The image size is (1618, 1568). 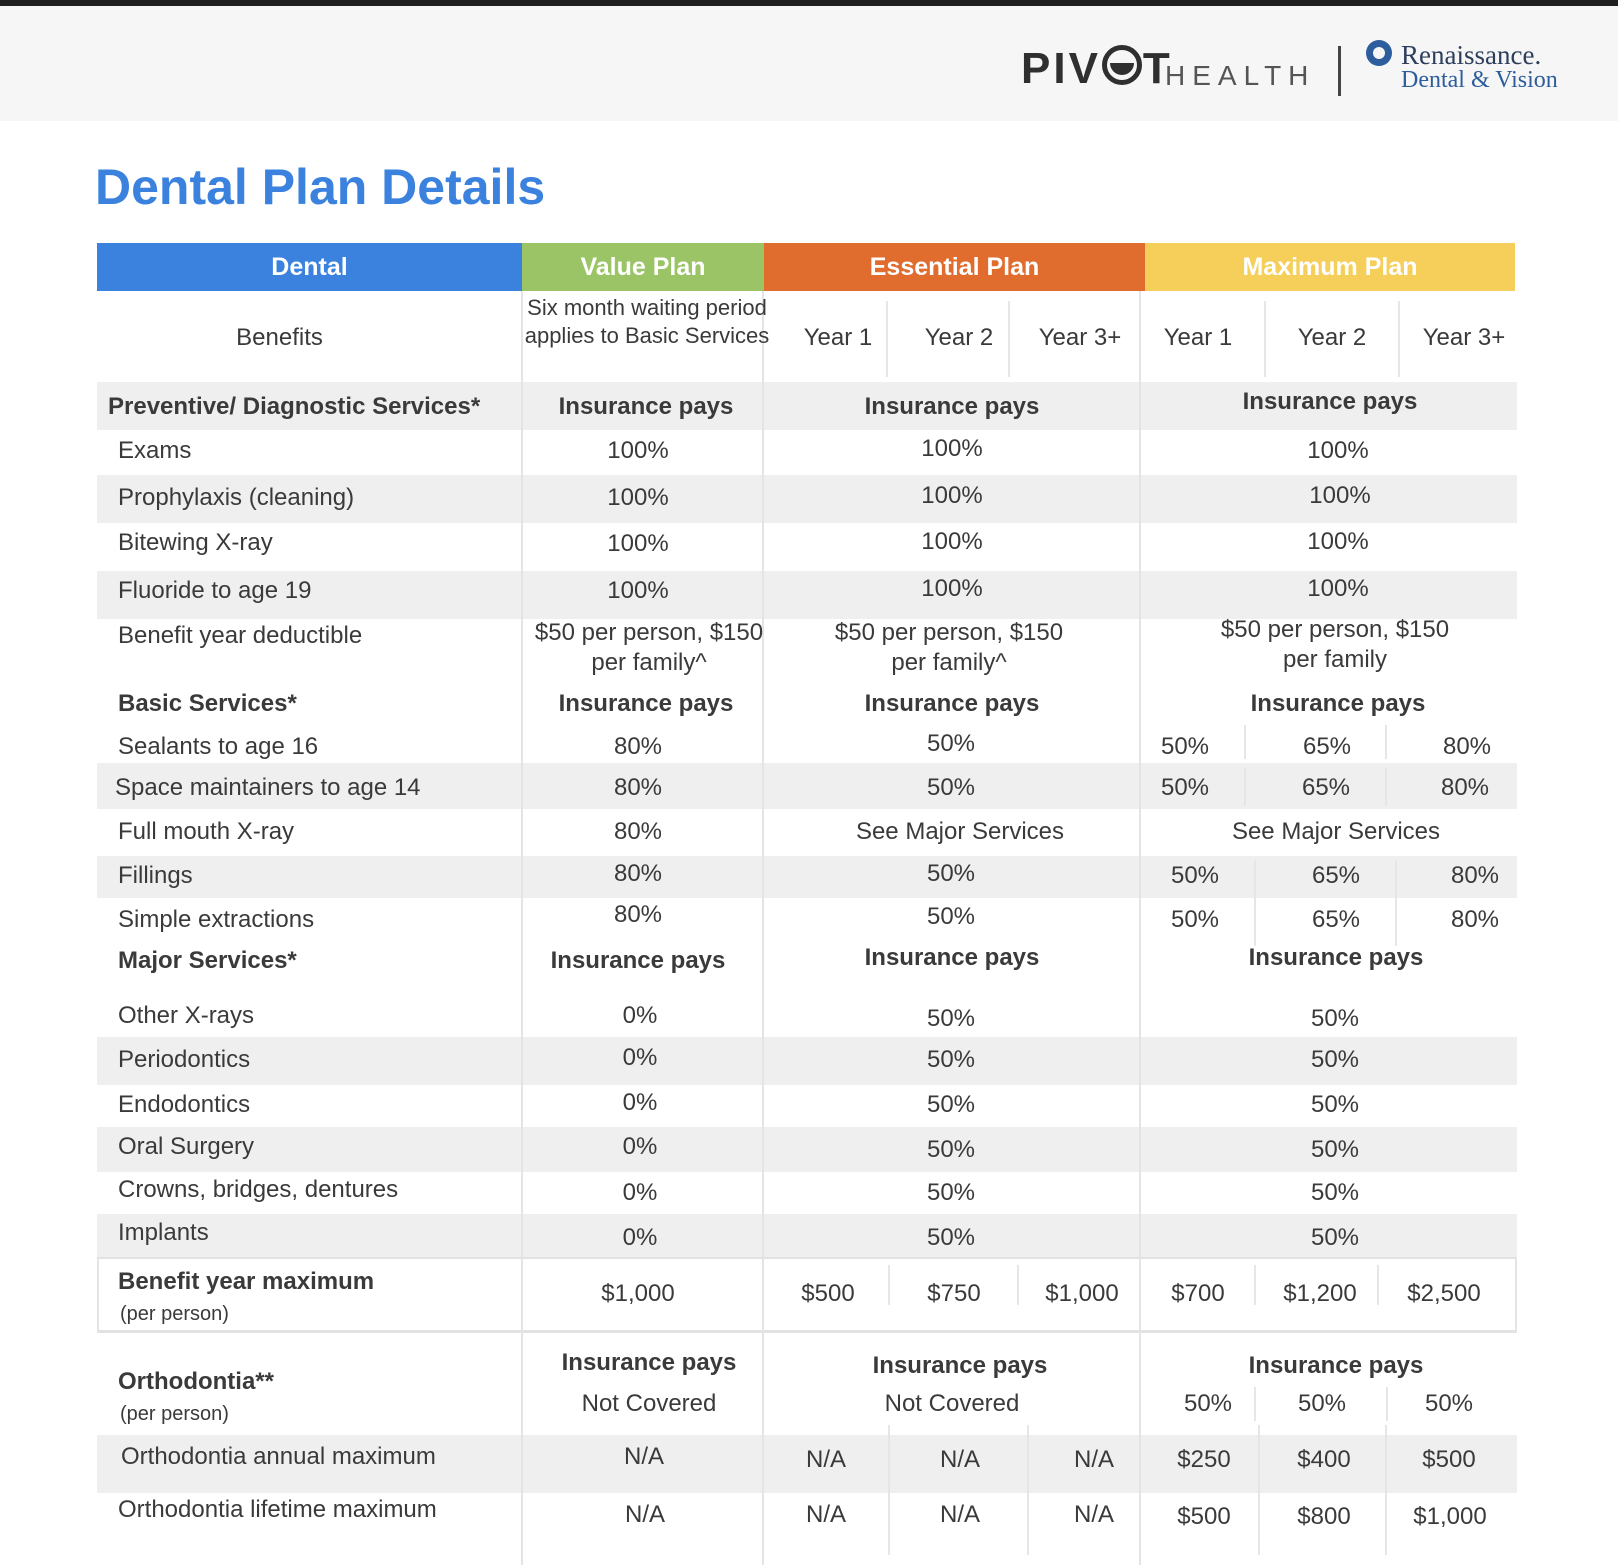 What do you see at coordinates (1061, 68) in the screenshot?
I see `pivot-logo-text-a: PIV` at bounding box center [1061, 68].